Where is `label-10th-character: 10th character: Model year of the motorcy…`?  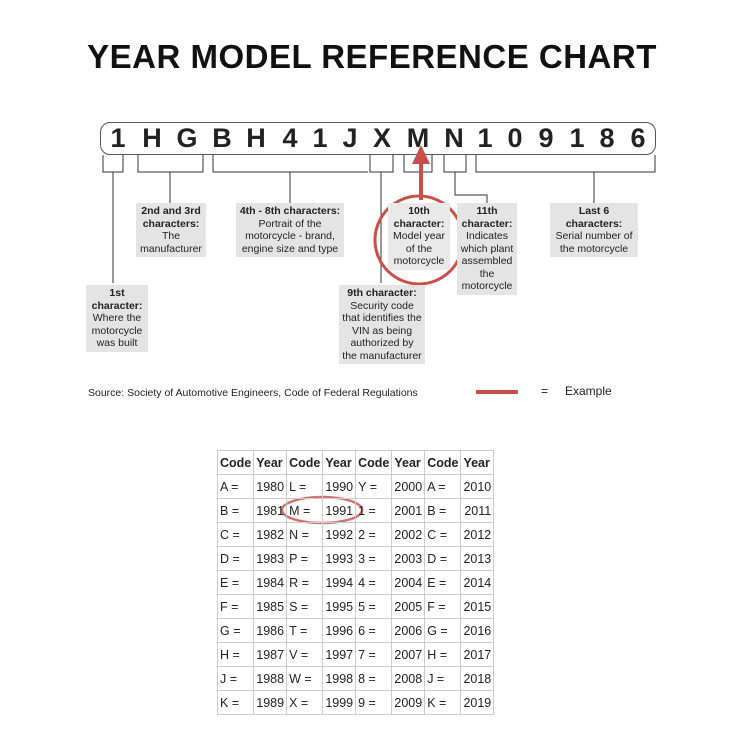
label-10th-character: 10th character: Model year of the motorcy… is located at coordinates (419, 236).